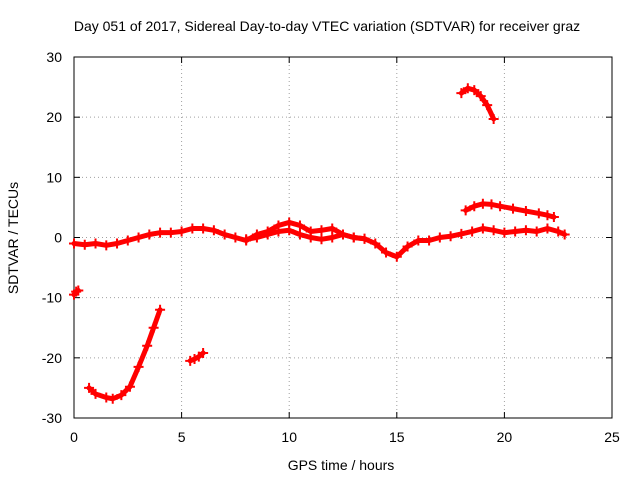 The image size is (640, 480). Describe the element at coordinates (54, 177) in the screenshot. I see `y-tick-label: 10` at that location.